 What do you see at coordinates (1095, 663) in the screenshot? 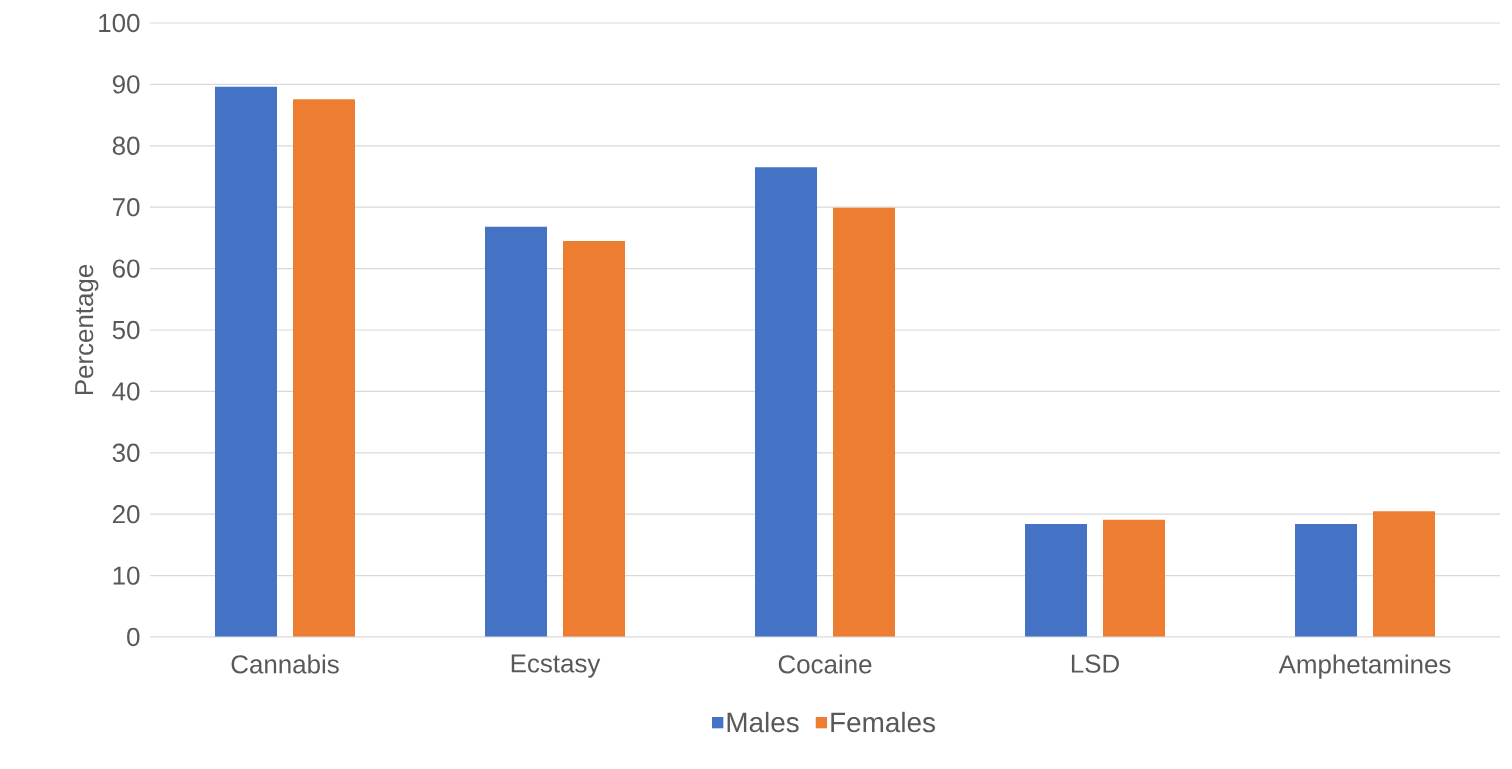
I see `x-tick-label: LSD` at bounding box center [1095, 663].